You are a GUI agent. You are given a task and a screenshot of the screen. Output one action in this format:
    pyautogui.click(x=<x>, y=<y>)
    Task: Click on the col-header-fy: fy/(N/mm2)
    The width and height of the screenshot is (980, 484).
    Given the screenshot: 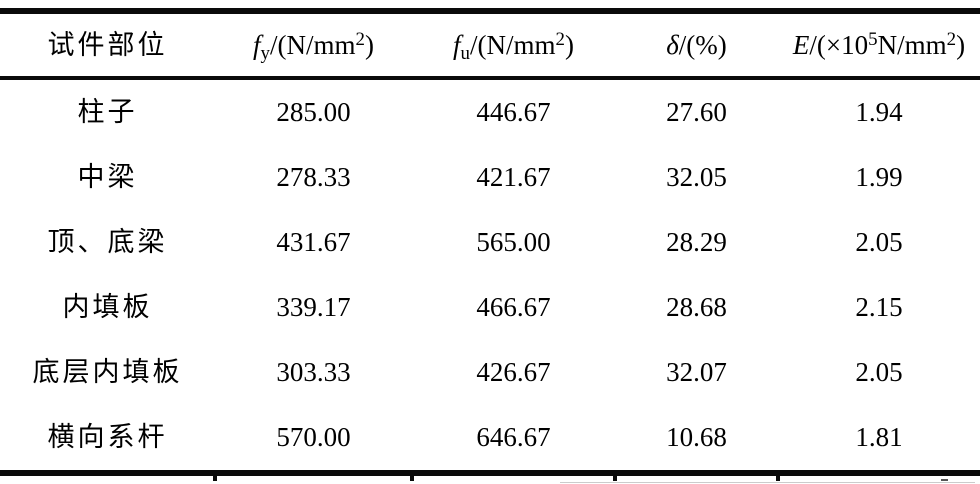 What is the action you would take?
    pyautogui.click(x=313, y=45)
    